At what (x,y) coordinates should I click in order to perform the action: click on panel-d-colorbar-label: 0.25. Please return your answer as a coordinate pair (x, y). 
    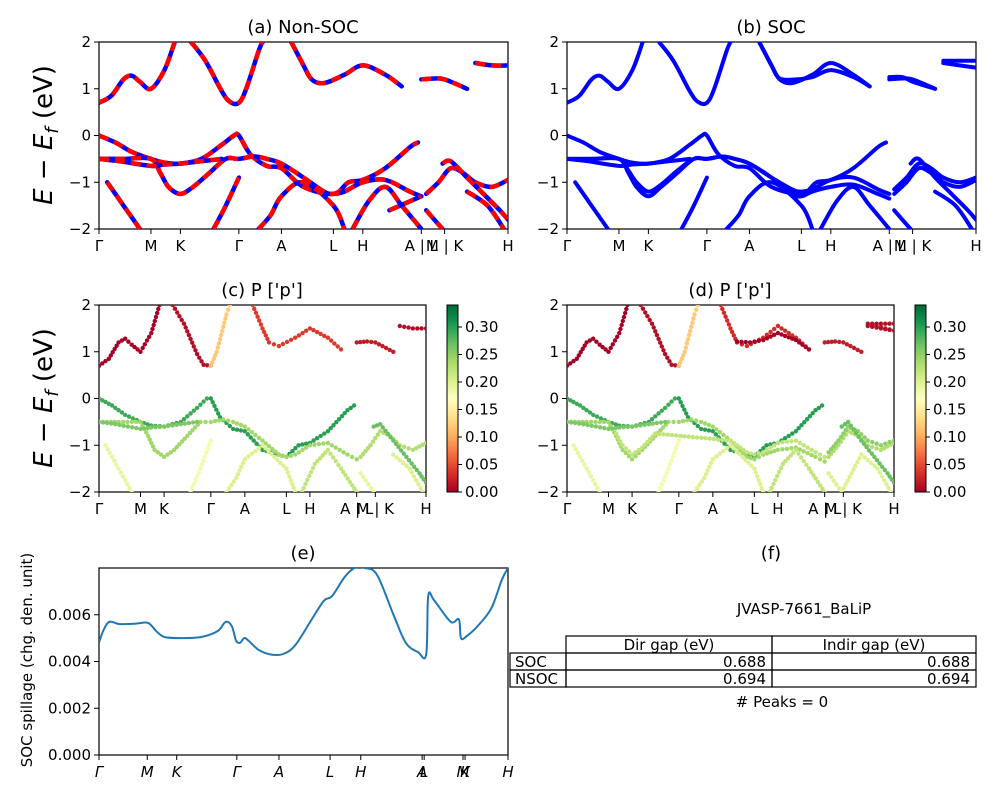
    Looking at the image, I should click on (949, 355).